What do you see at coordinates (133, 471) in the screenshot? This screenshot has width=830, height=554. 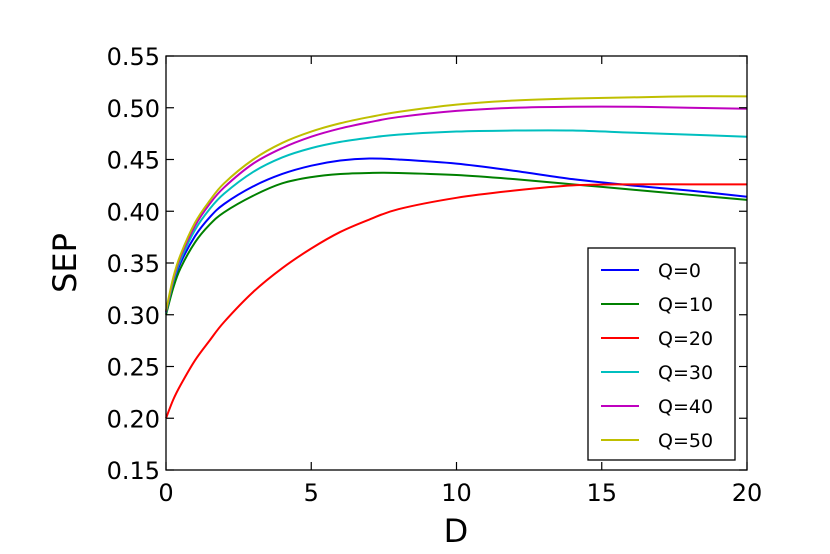 I see `y-tick-label: 0.15` at bounding box center [133, 471].